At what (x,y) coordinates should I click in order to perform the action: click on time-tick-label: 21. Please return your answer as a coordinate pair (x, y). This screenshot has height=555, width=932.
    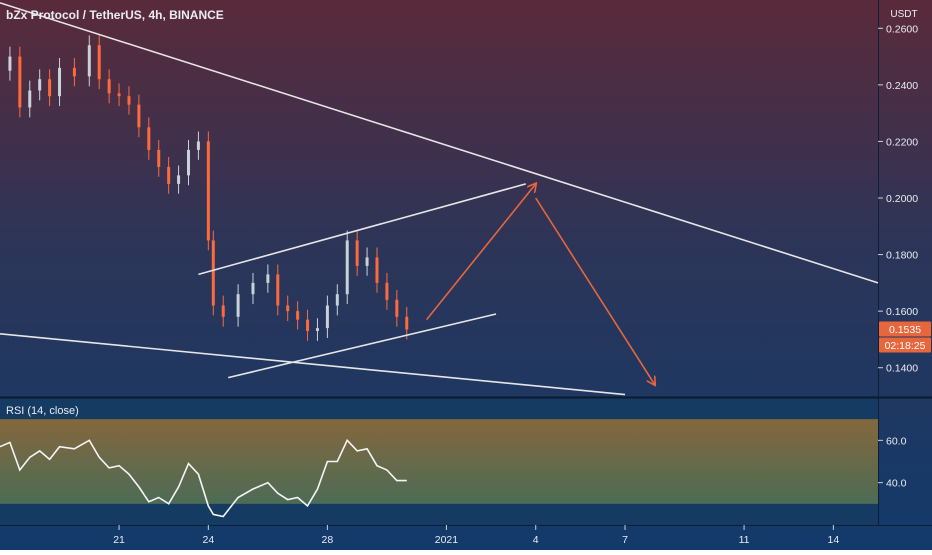
    Looking at the image, I should click on (119, 540).